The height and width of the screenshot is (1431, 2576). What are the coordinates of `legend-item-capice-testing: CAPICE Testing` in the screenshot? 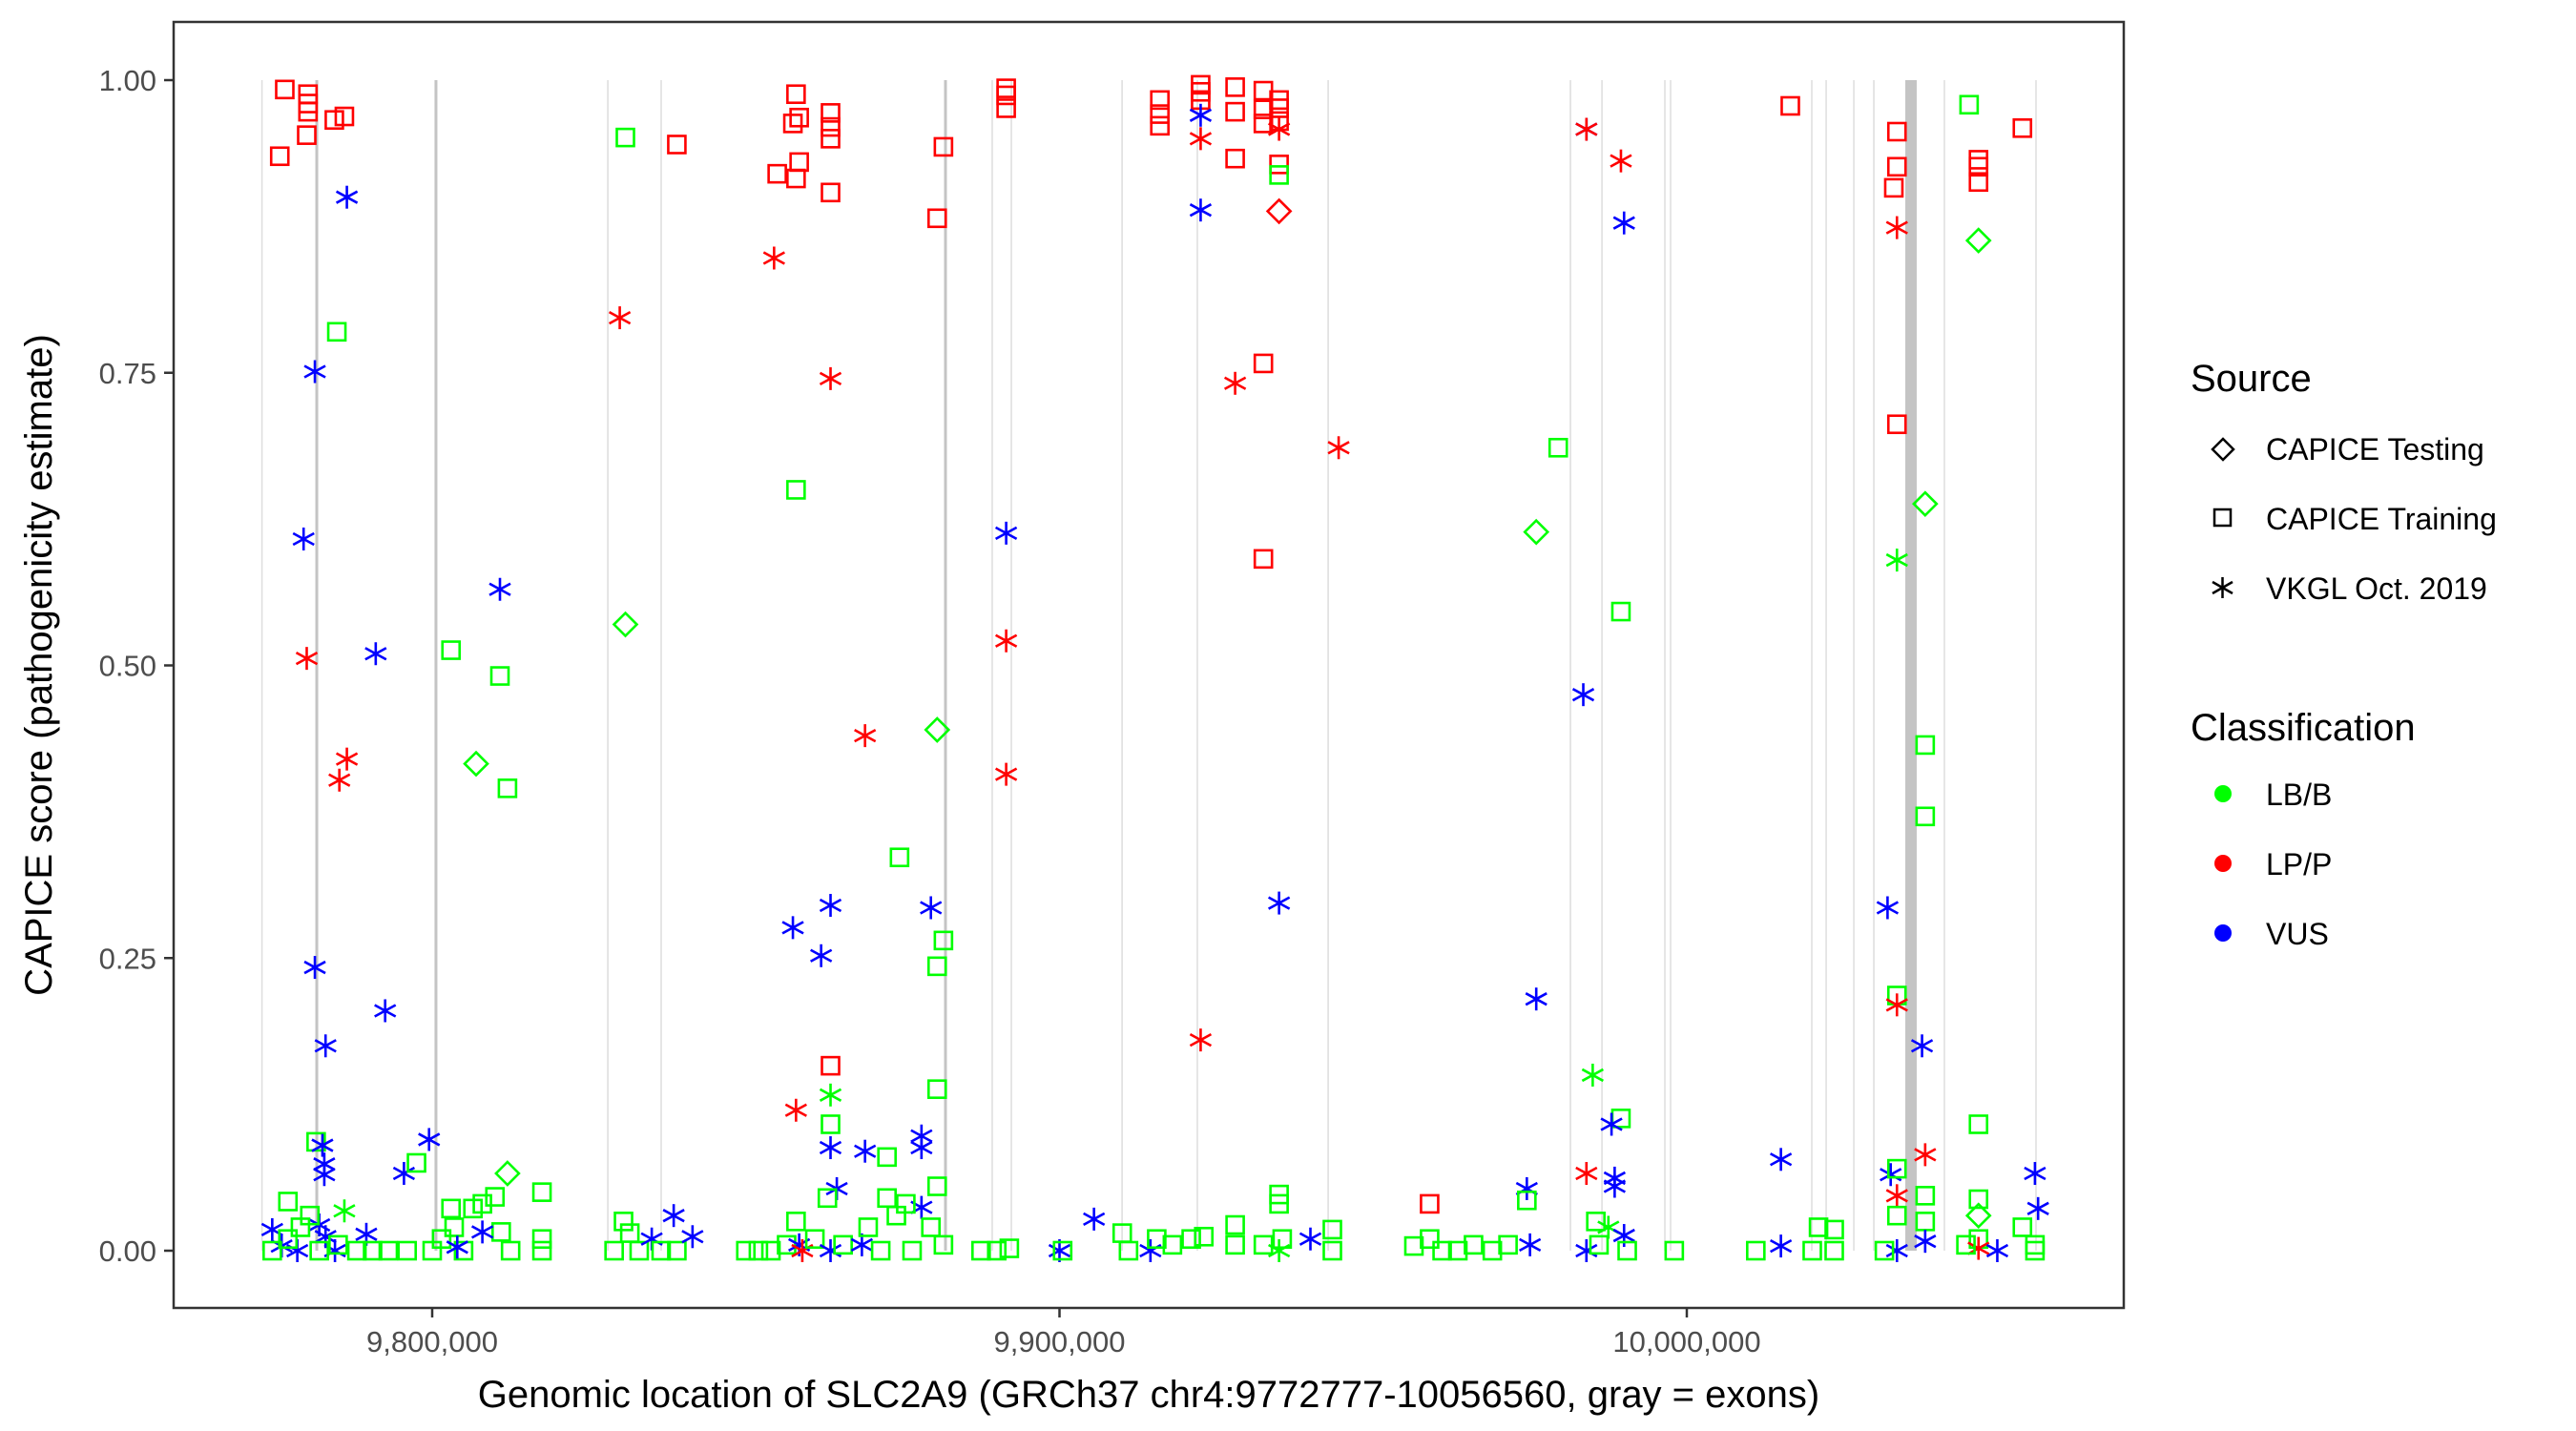 It's located at (2375, 449).